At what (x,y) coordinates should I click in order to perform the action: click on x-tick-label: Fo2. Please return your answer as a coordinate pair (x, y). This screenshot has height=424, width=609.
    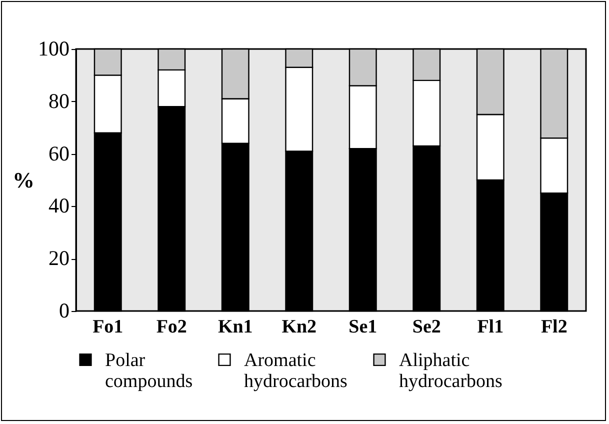
    Looking at the image, I should click on (171, 327).